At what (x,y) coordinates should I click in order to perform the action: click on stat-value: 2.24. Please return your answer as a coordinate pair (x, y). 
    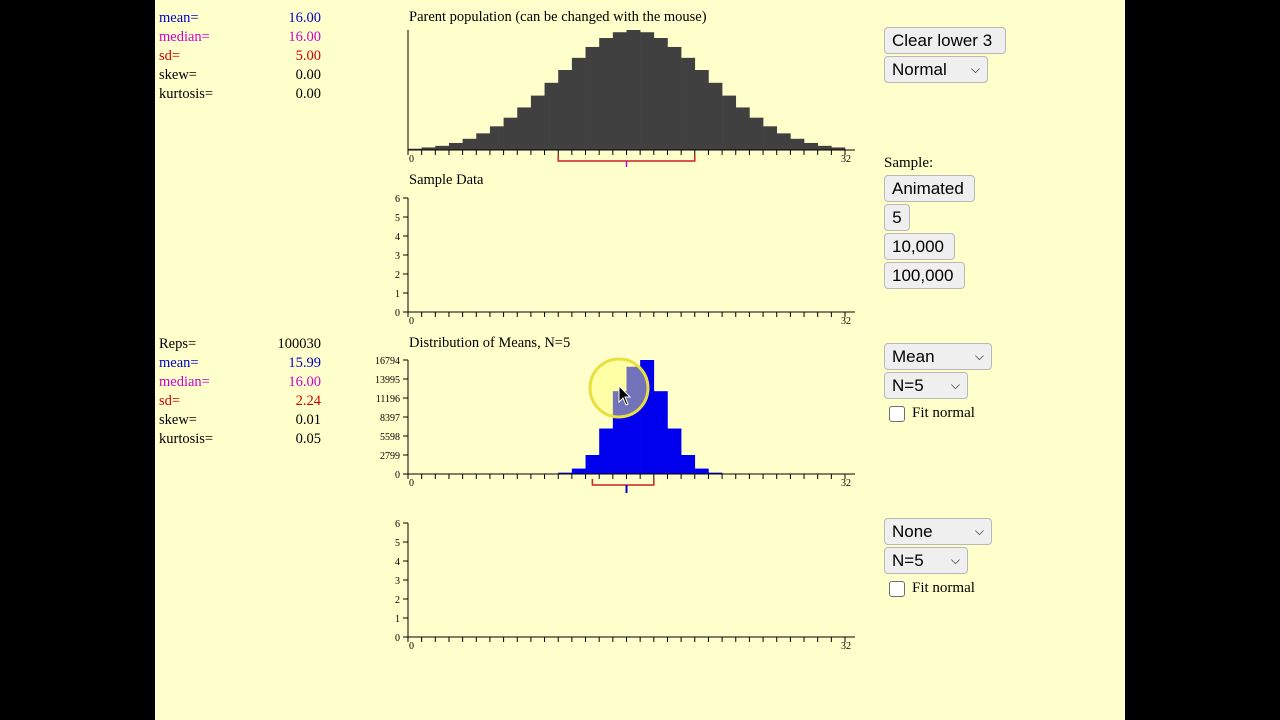
    Looking at the image, I should click on (308, 401).